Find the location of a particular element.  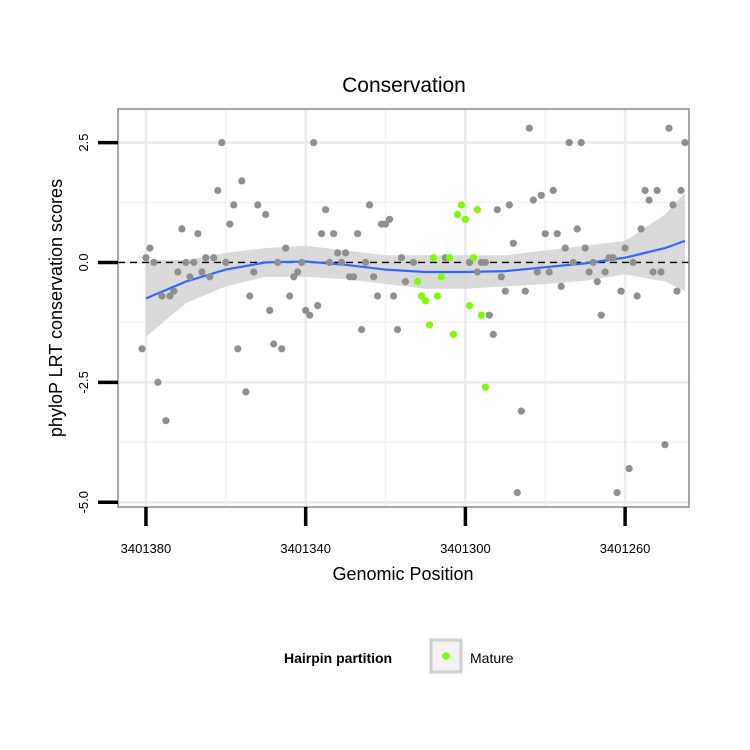

y-tick-label-3: -5.0 is located at coordinates (83, 502).